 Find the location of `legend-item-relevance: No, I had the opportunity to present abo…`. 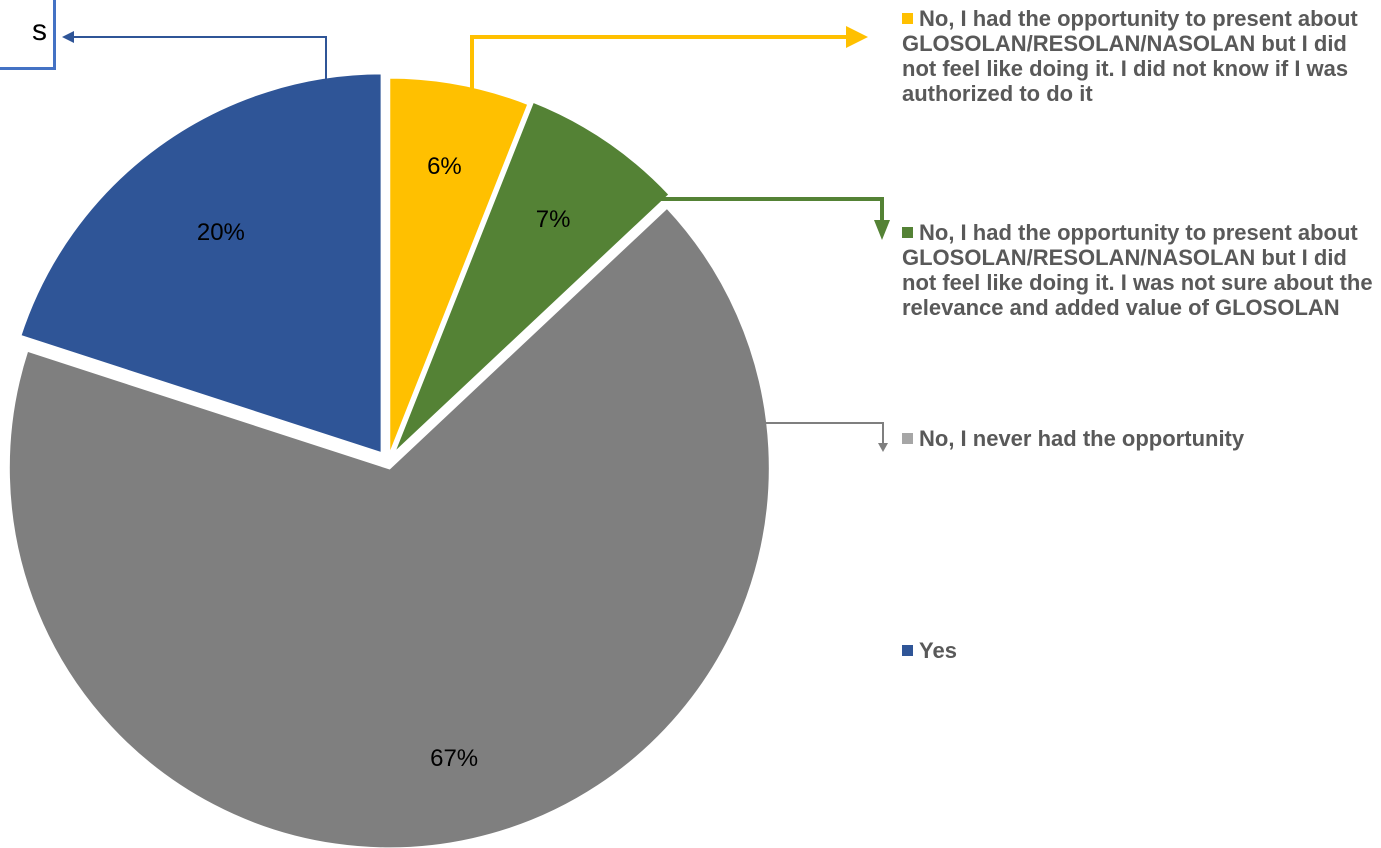

legend-item-relevance: No, I had the opportunity to present abo… is located at coordinates (1141, 270).